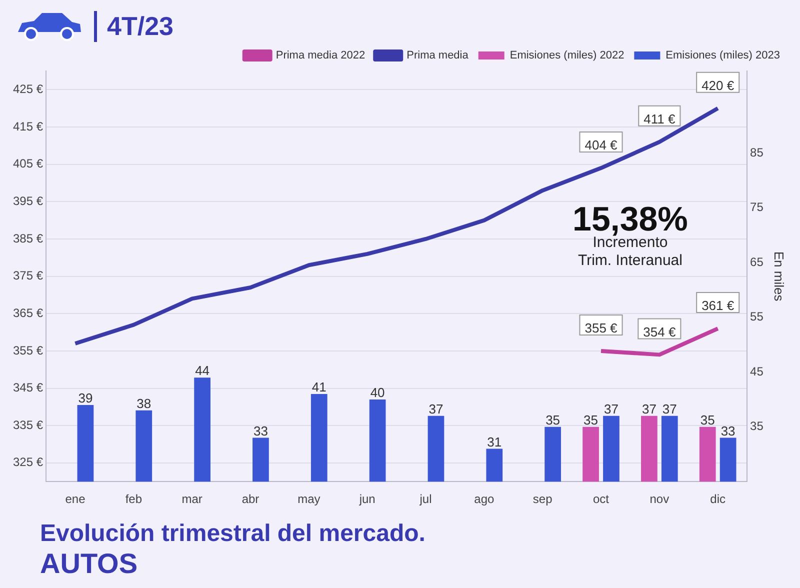  What do you see at coordinates (321, 56) in the screenshot?
I see `legend-label: Prima media 2022` at bounding box center [321, 56].